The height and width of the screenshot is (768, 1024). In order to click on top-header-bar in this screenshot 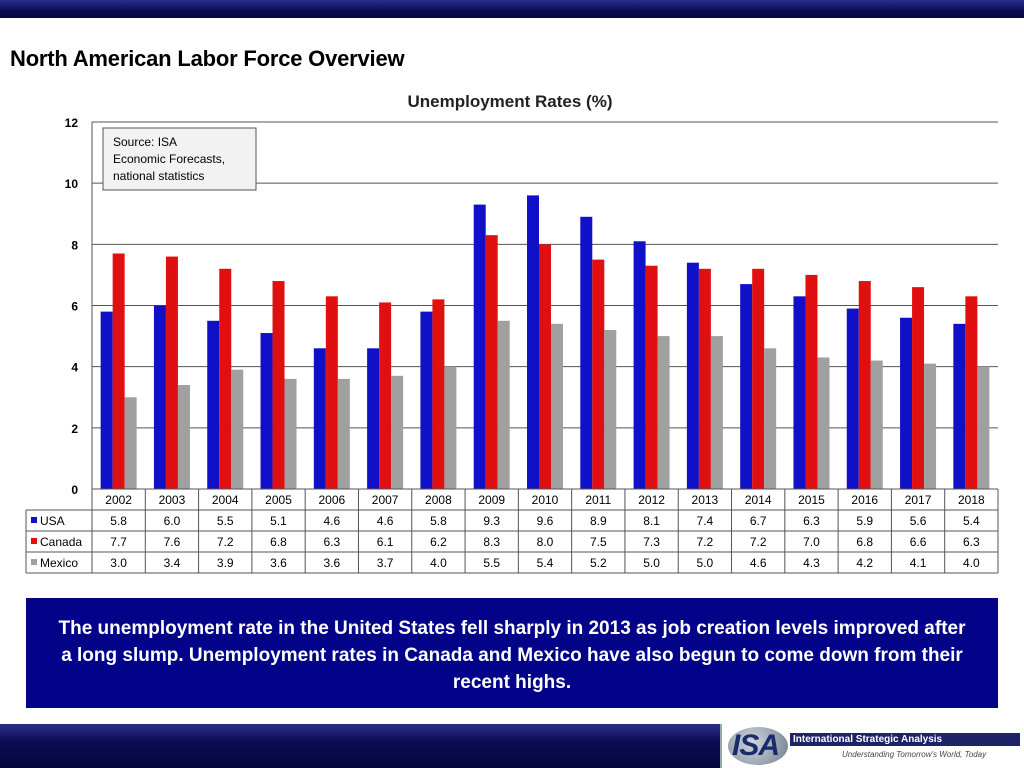, I will do `click(512, 9)`.